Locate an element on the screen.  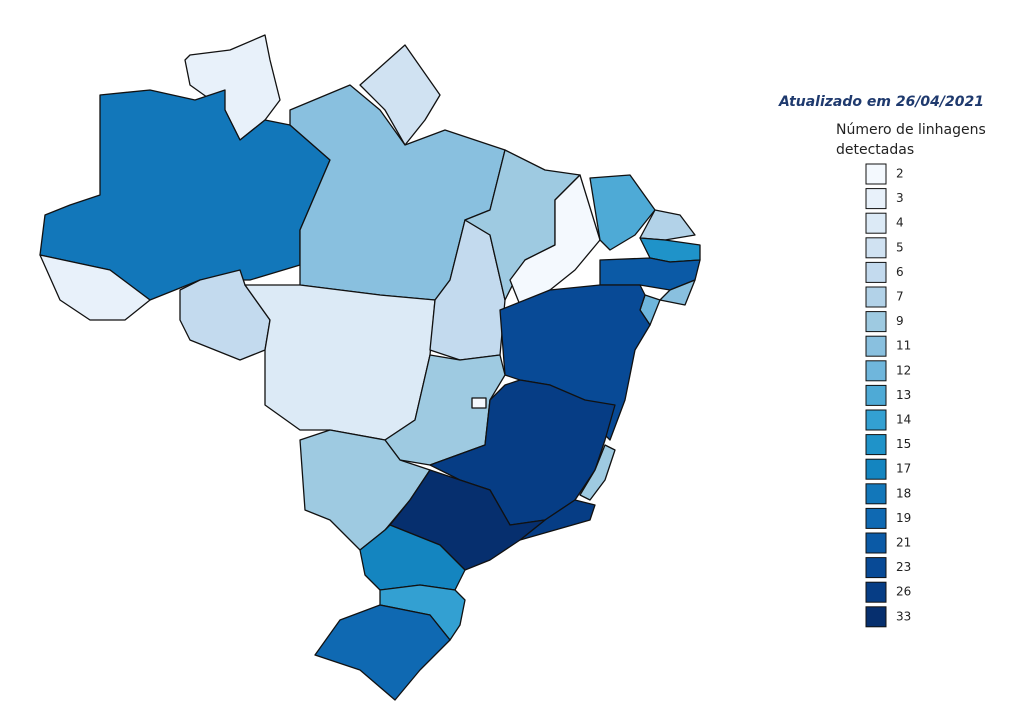
legend-label: 15 is located at coordinates (903, 444).